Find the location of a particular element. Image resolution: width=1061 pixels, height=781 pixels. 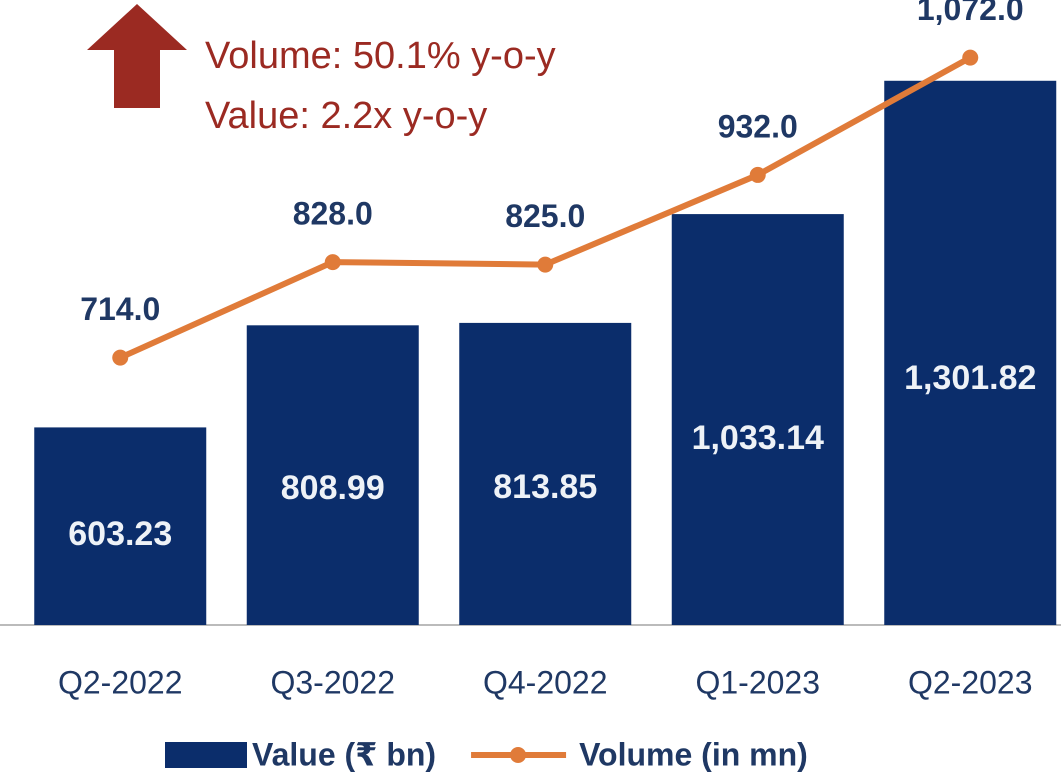

line-value-label: 1,072.0 is located at coordinates (970, 13).